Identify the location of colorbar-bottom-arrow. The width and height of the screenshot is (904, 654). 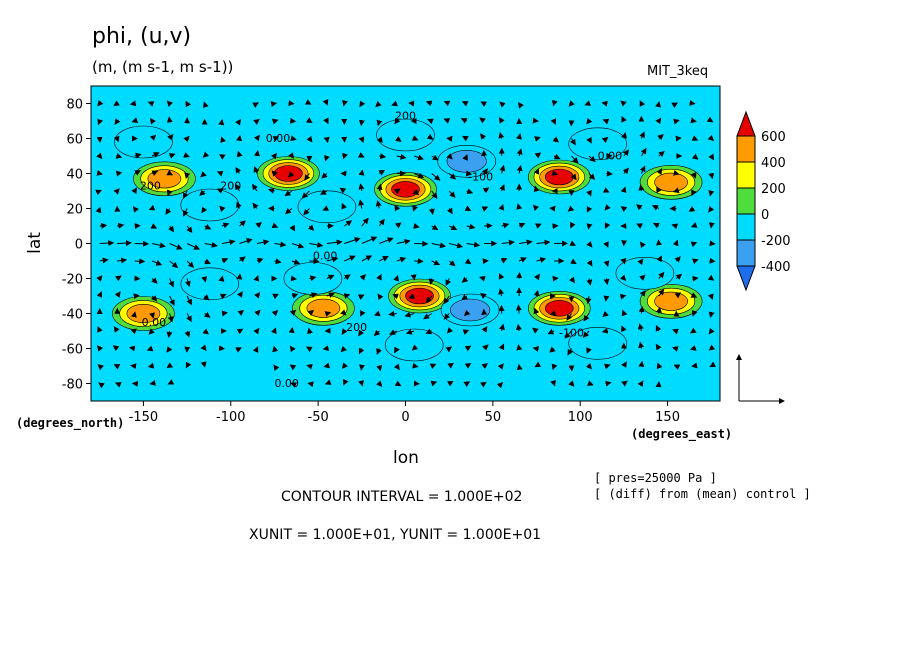
(746, 278).